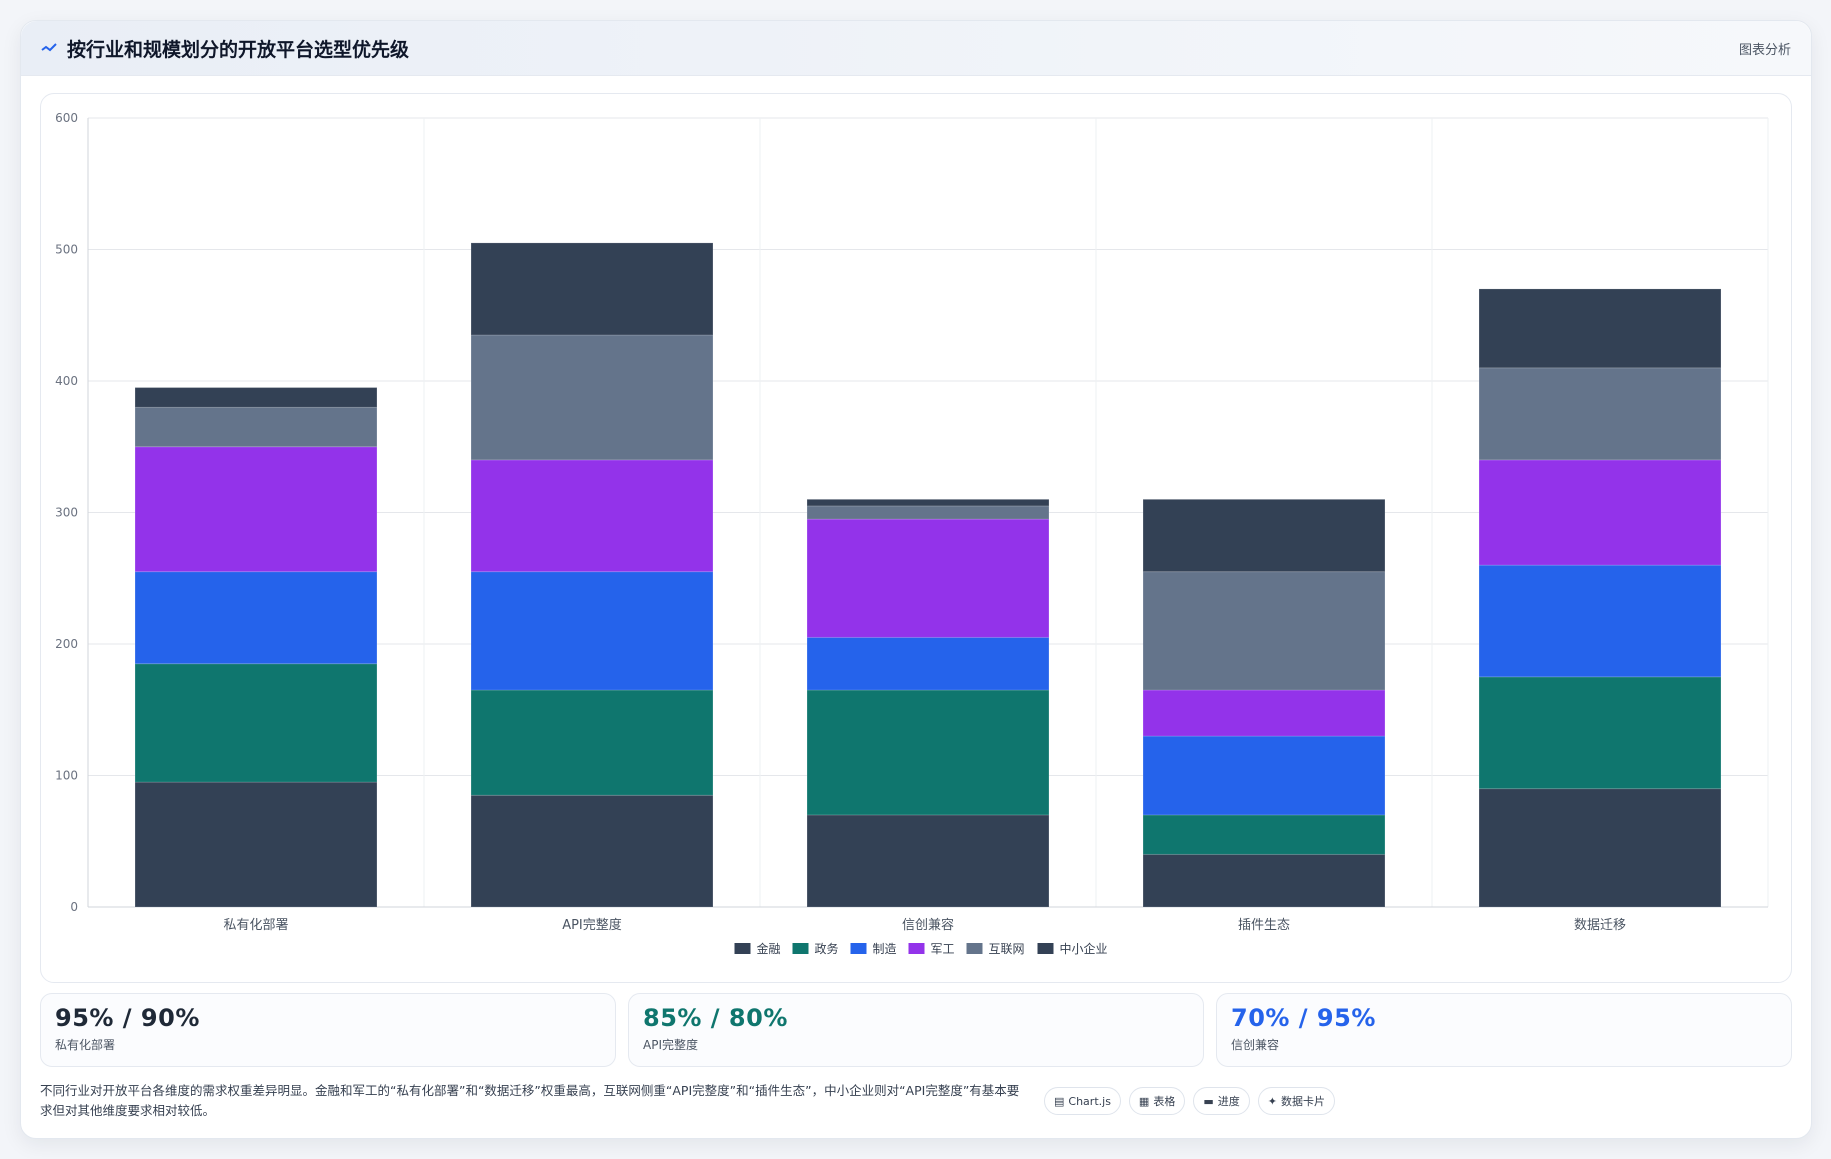 Image resolution: width=1831 pixels, height=1159 pixels. I want to click on legend-label: 互联网, so click(1007, 949).